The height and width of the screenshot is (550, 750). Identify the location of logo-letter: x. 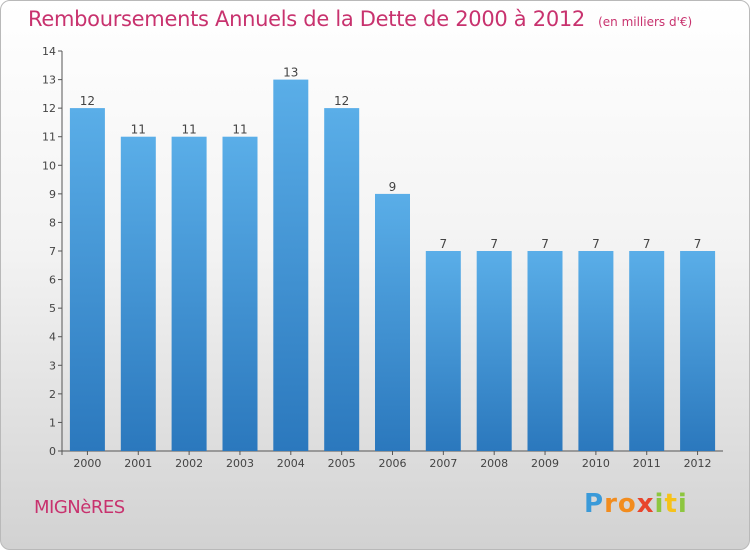
(645, 504).